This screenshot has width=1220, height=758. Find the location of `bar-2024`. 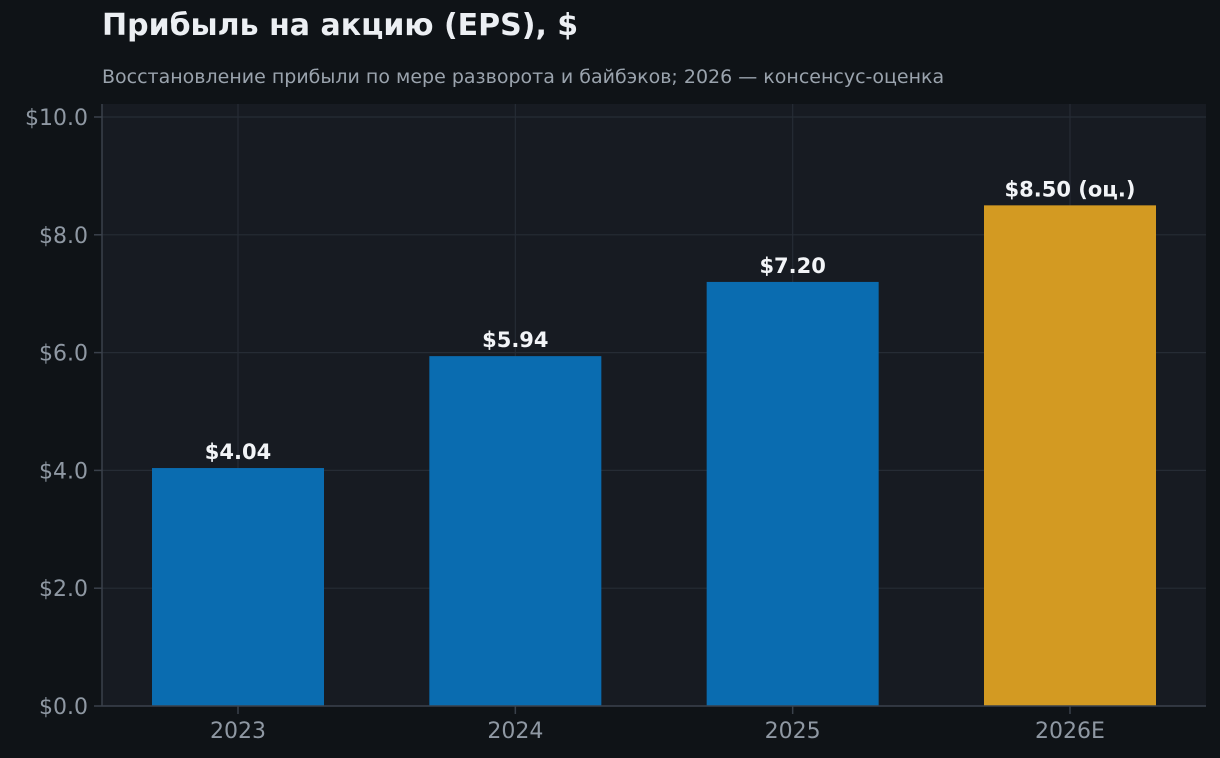

bar-2024 is located at coordinates (515, 531).